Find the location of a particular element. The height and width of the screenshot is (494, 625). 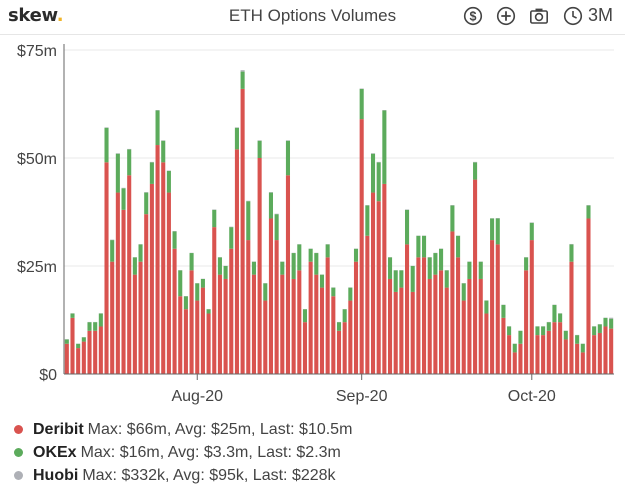

legend-item-huobi: Huobi Max: $332k, Avg: $95k, Last: $228k is located at coordinates (314, 475).